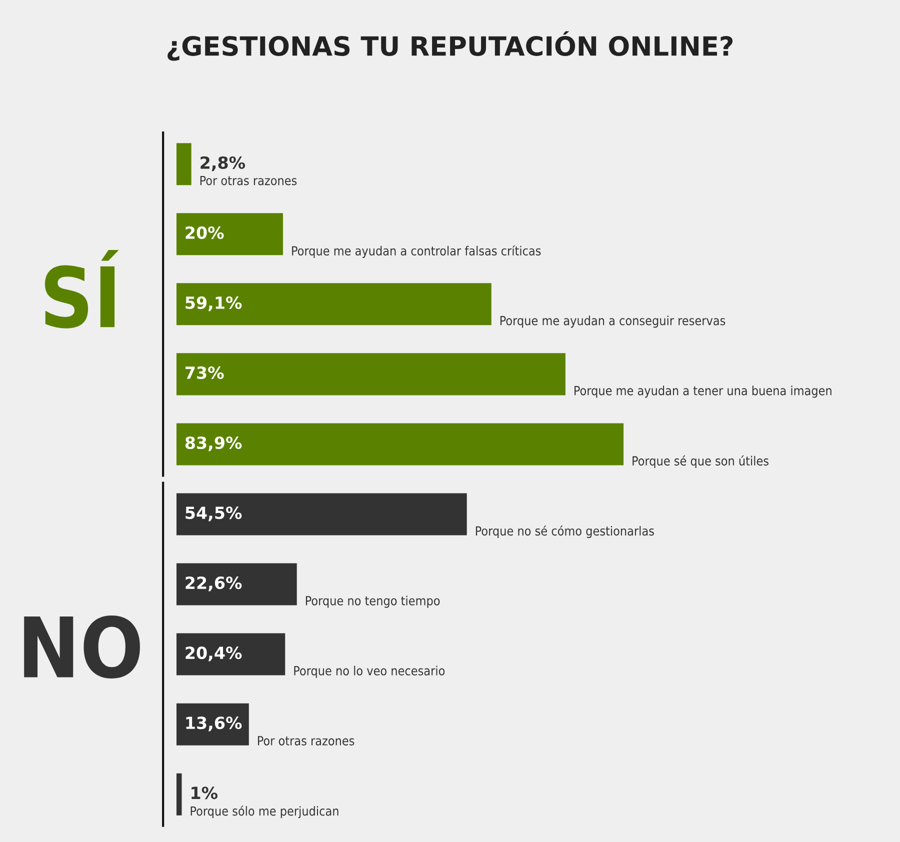  What do you see at coordinates (223, 164) in the screenshot?
I see `data-label: 2,8%` at bounding box center [223, 164].